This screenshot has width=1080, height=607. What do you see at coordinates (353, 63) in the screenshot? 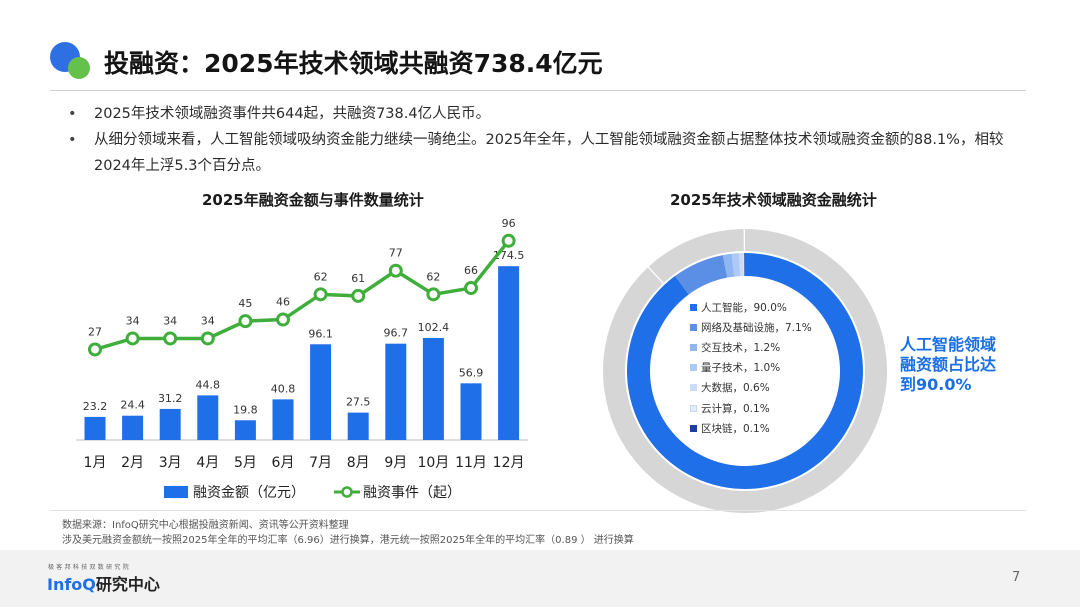
I see `page-title: 投融资：2025年技术领域共融资738.4亿元` at bounding box center [353, 63].